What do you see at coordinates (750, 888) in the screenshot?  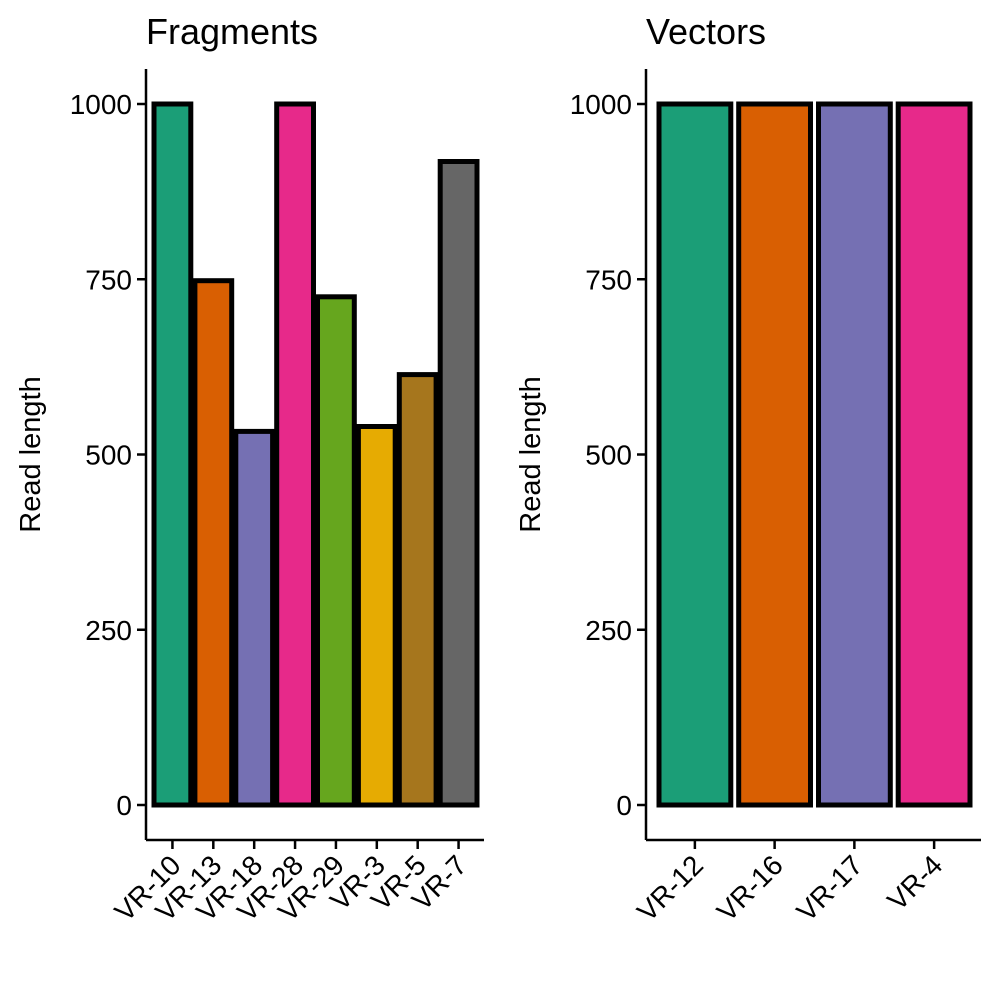 I see `x-tick-label: VR-16` at bounding box center [750, 888].